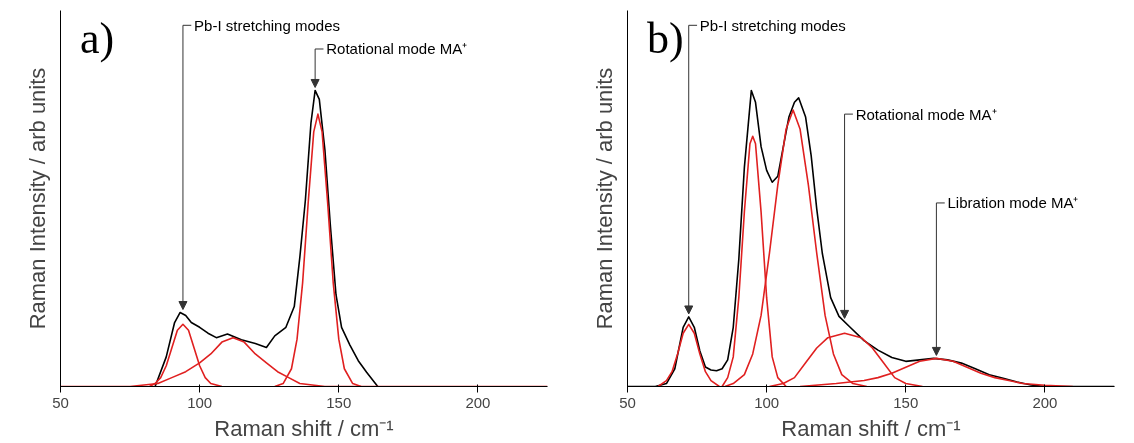 This screenshot has height=443, width=1134. What do you see at coordinates (1013, 203) in the screenshot?
I see `annotation: Libration mode MA⁺` at bounding box center [1013, 203].